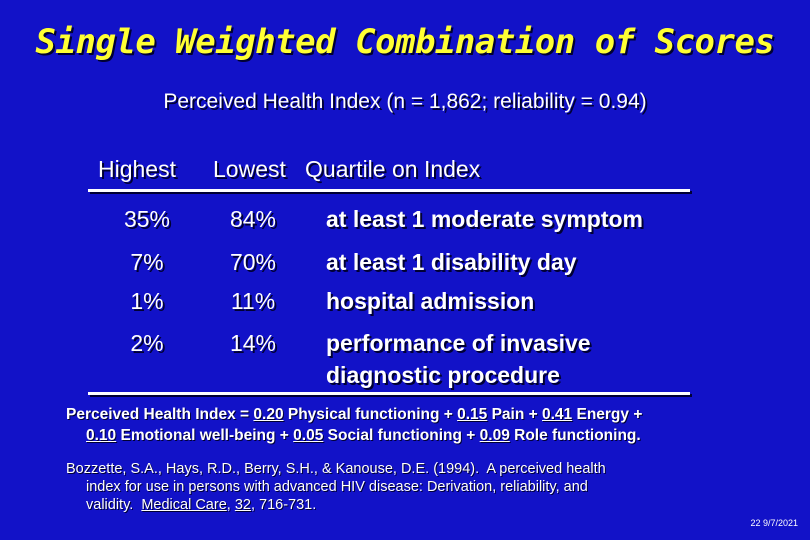 This screenshot has height=540, width=810. Describe the element at coordinates (405, 42) in the screenshot. I see `slide-title: Single Weighted Combination of Scores` at that location.